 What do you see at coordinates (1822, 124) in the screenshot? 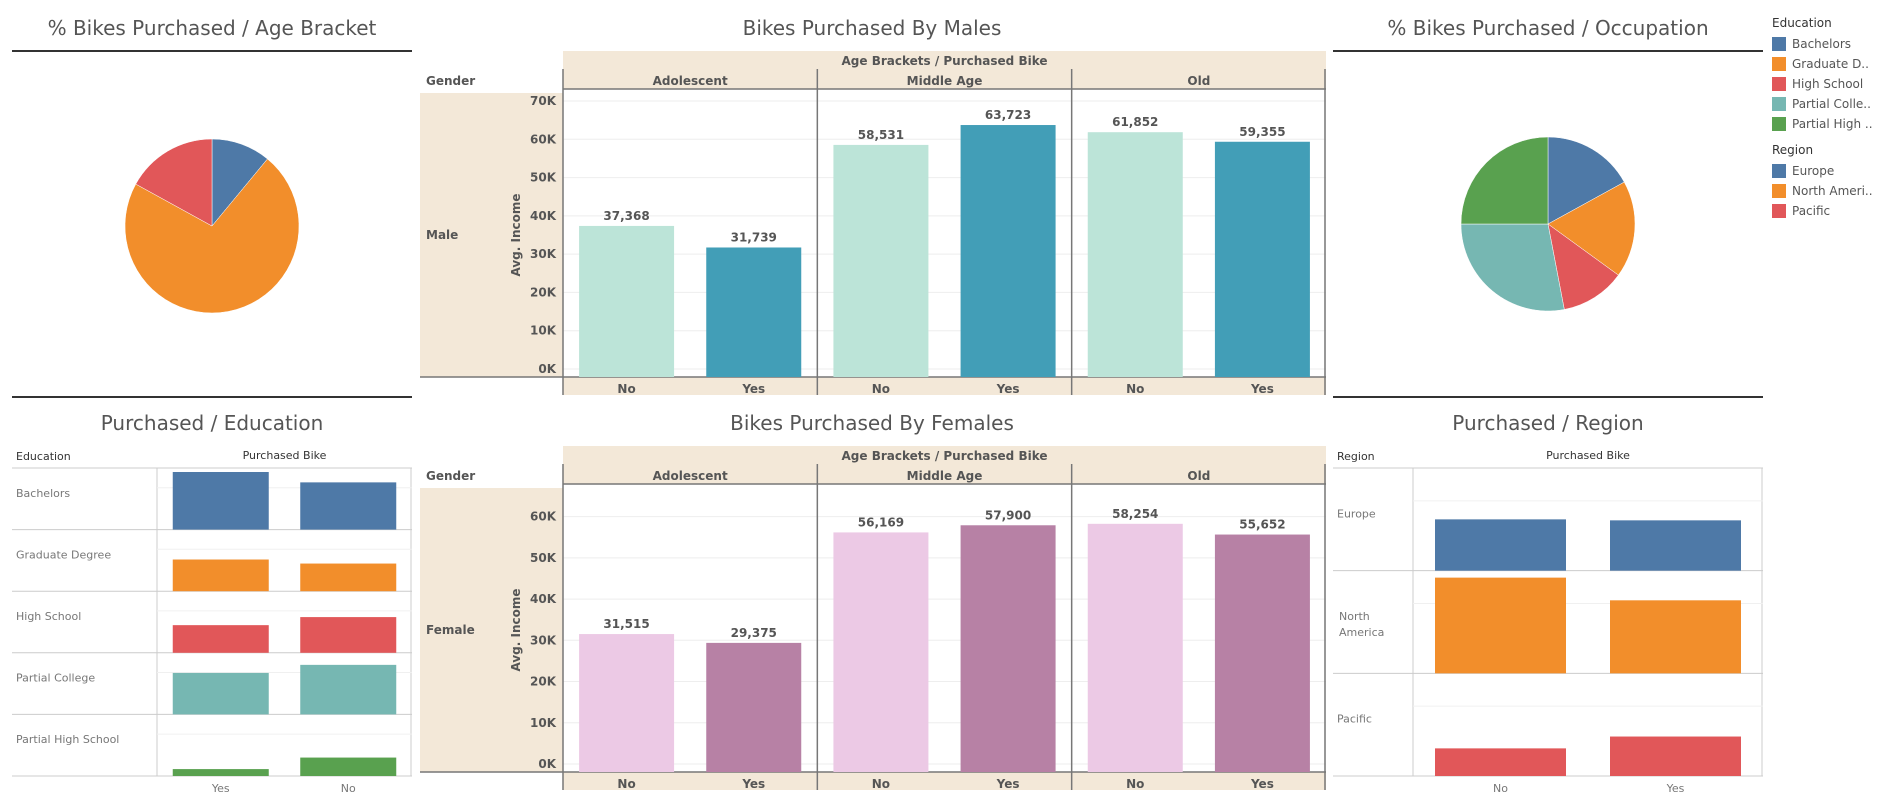
I see `legend-item-partial-high-school: Partial High ..` at bounding box center [1822, 124].